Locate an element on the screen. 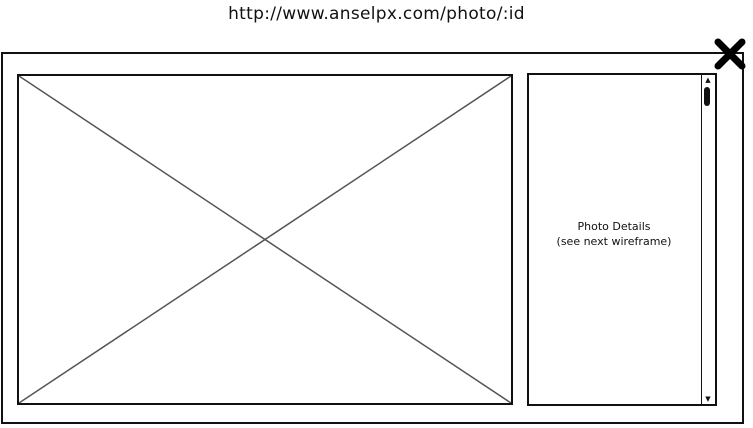  photo-details-note: (see next wireframe) is located at coordinates (614, 241).